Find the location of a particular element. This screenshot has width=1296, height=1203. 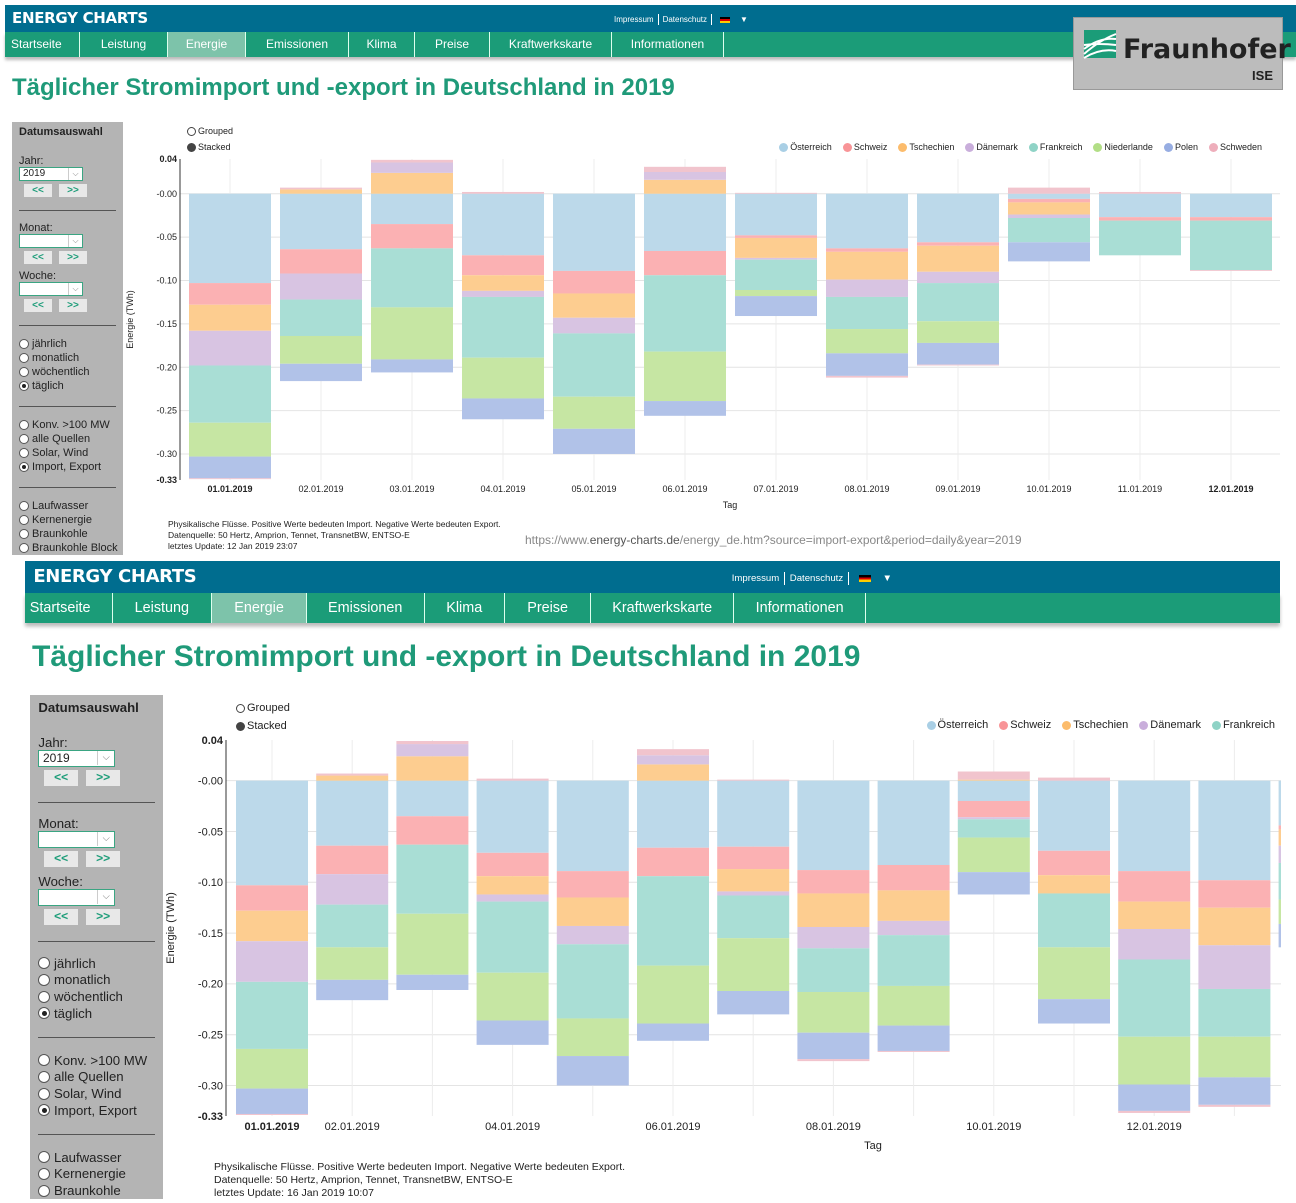

x-axis-title: Tag is located at coordinates (730, 505).